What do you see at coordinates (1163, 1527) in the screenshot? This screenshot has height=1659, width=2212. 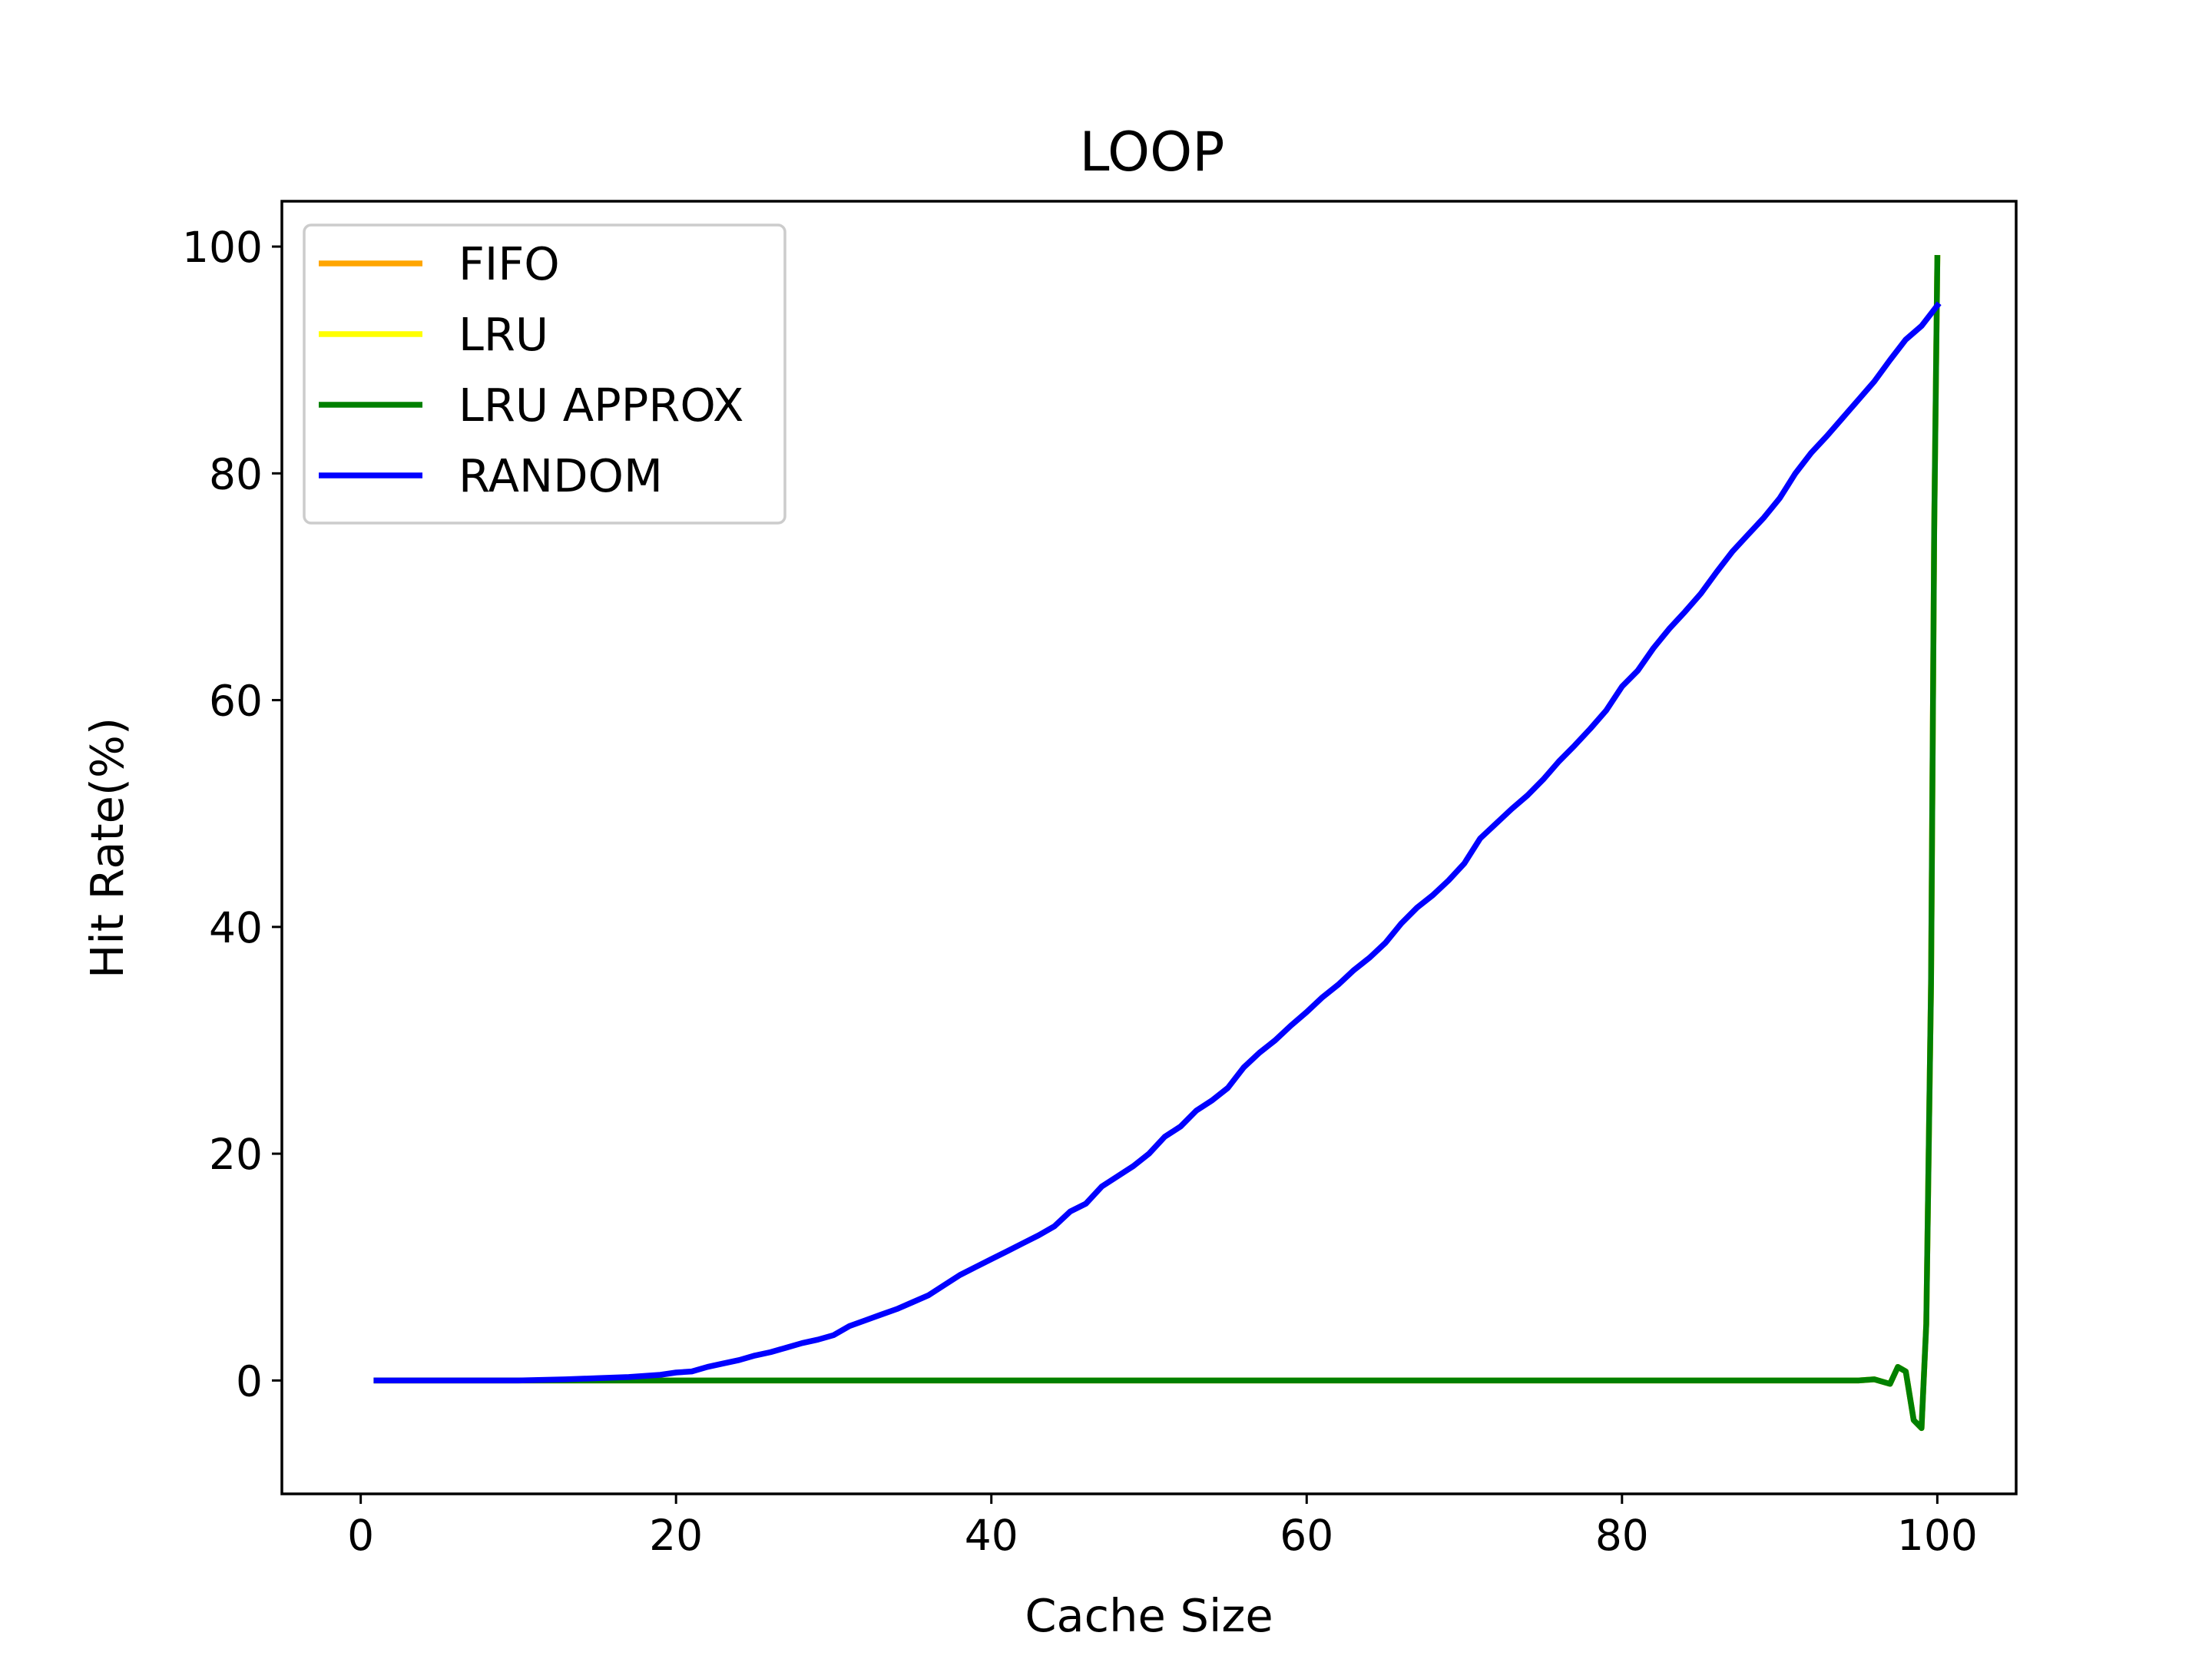 I see `x-axis: 0 20 40 60 80 100` at bounding box center [1163, 1527].